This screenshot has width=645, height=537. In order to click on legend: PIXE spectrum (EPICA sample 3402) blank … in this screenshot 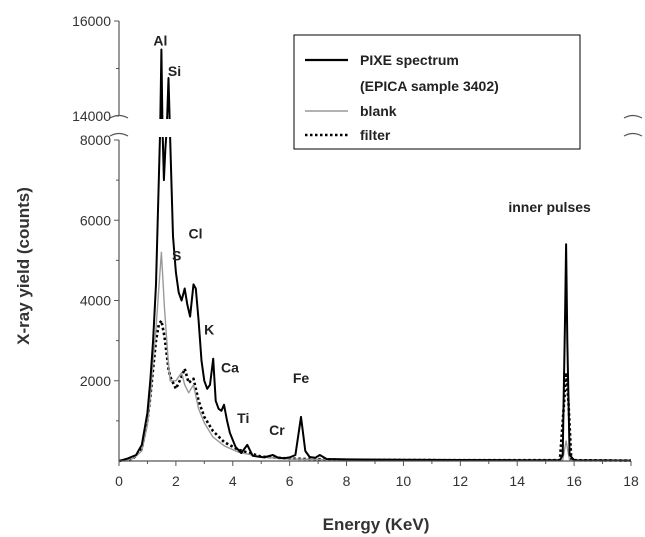, I will do `click(437, 92)`.